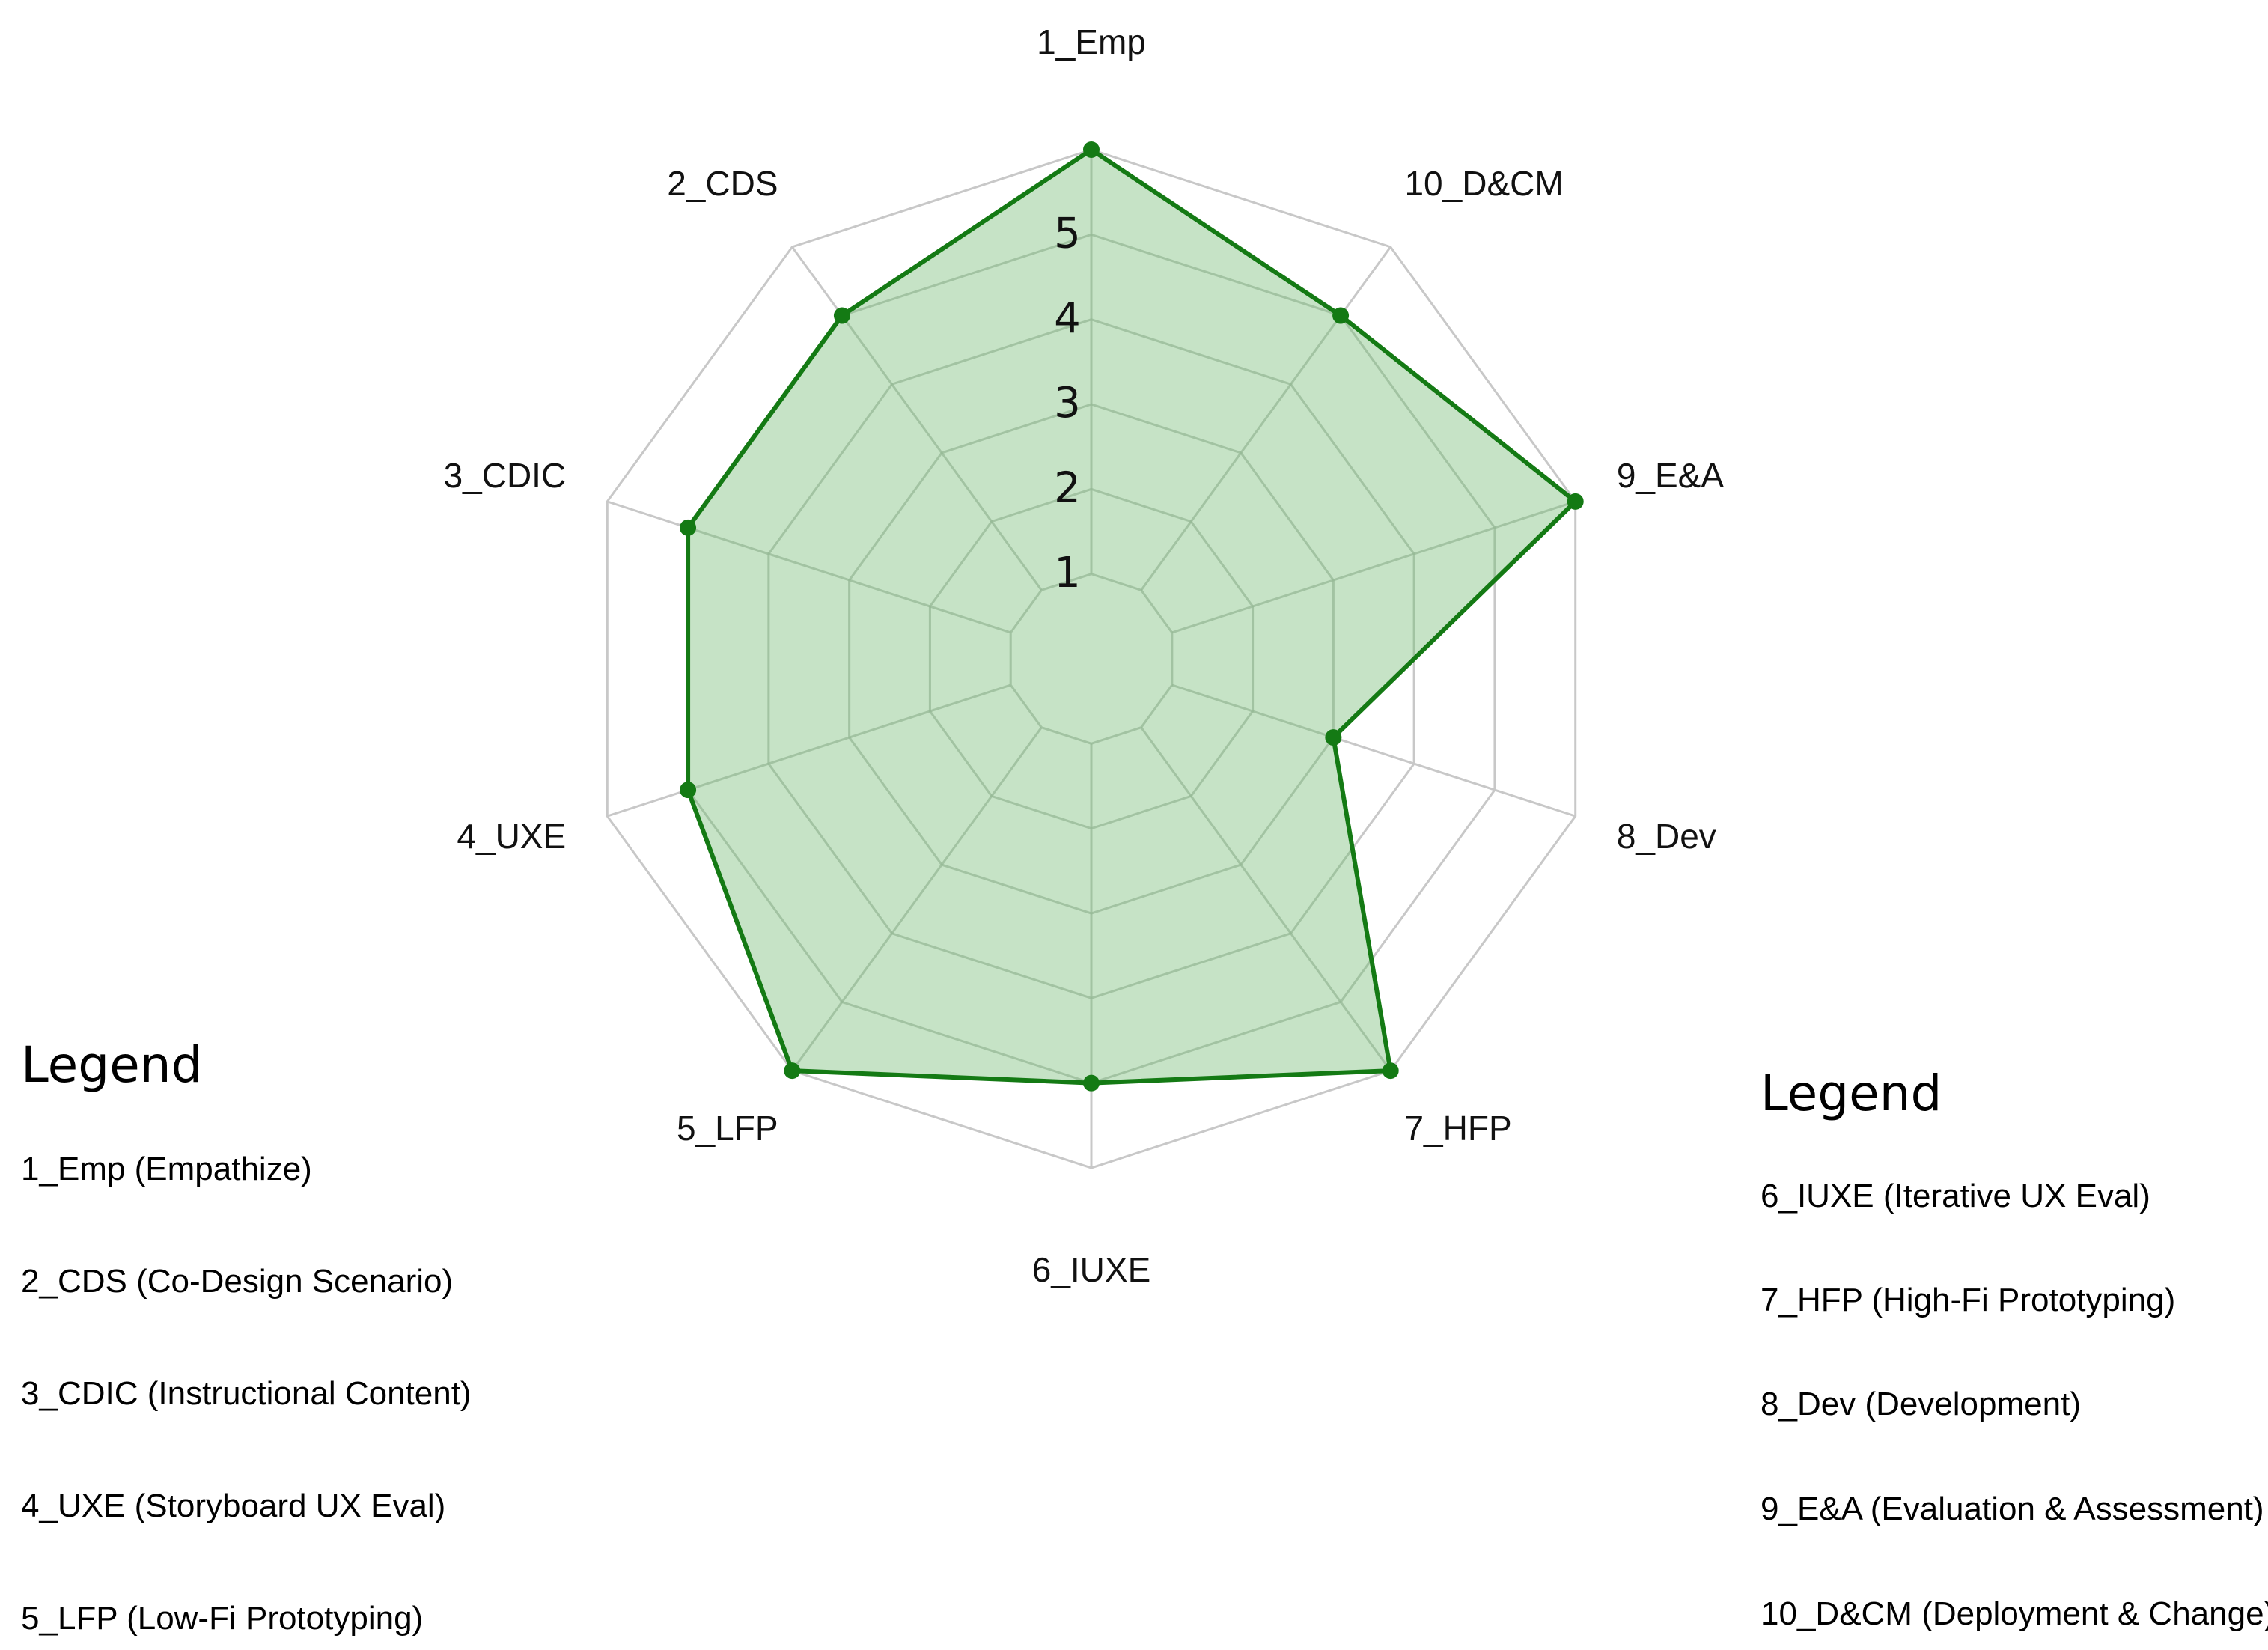 This screenshot has width=2268, height=1650. I want to click on legend-right-item: 9_E&A (Evaluation & Assessment), so click(2012, 1509).